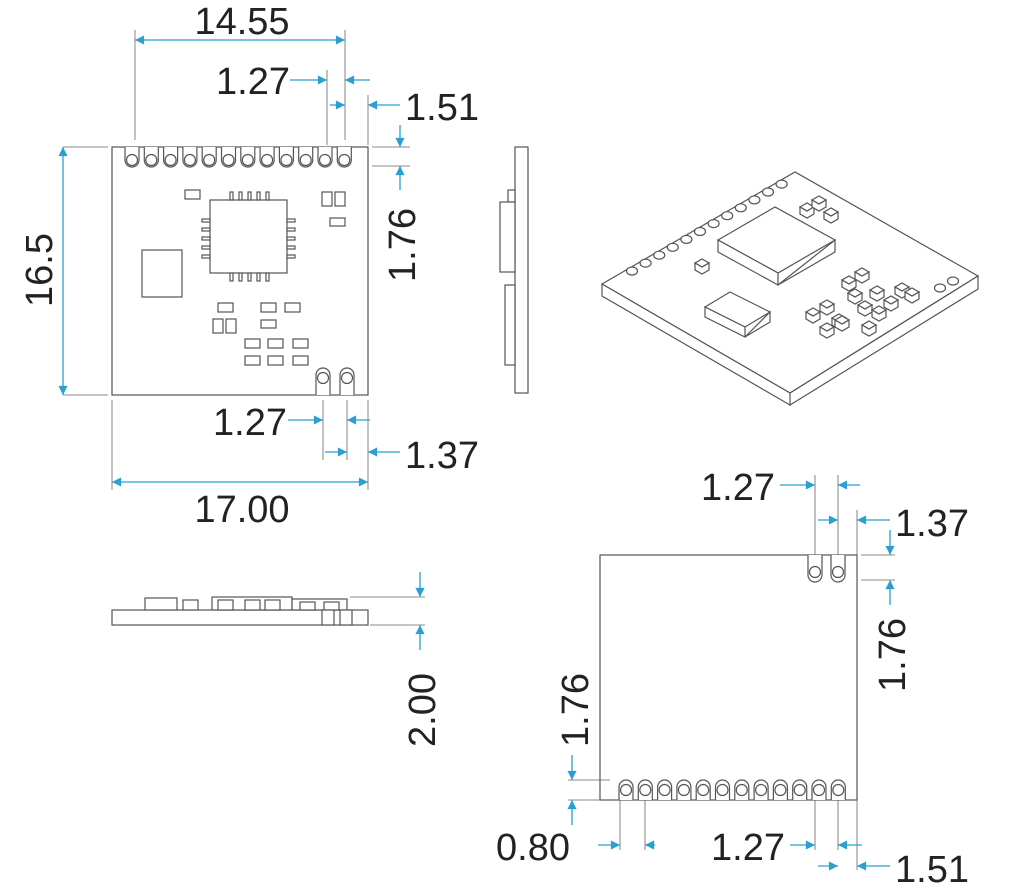 This screenshot has width=1010, height=889. What do you see at coordinates (442, 456) in the screenshot?
I see `dim-1-37-bottom: 1.37` at bounding box center [442, 456].